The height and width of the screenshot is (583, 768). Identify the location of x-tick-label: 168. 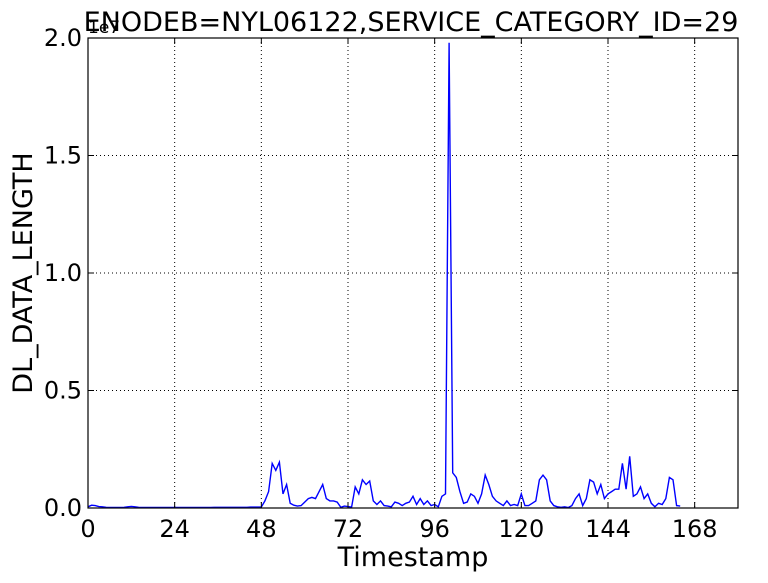
(695, 529).